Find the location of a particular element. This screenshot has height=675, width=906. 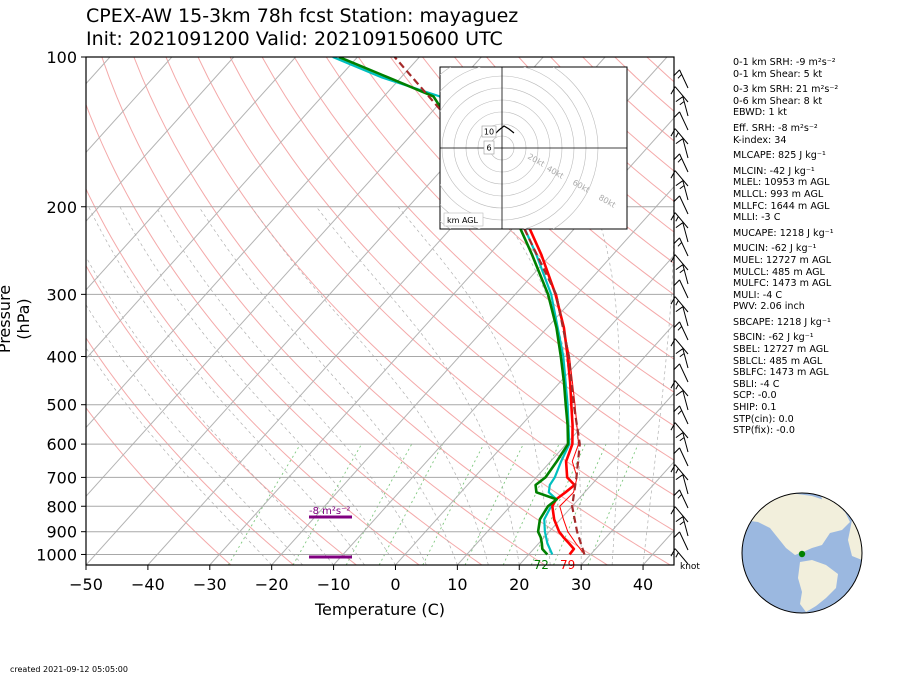

stat-row: SBCAPE: 1218 J kg⁻¹ is located at coordinates (782, 322).